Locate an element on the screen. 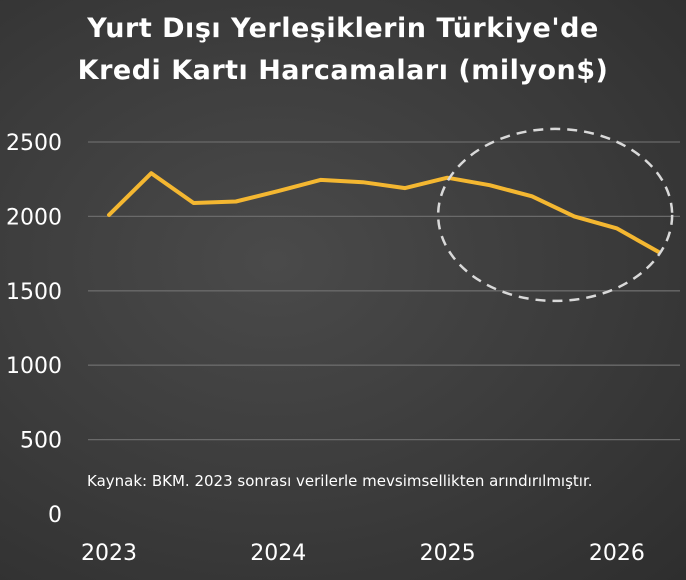  x-tick-label: 2023 is located at coordinates (109, 553).